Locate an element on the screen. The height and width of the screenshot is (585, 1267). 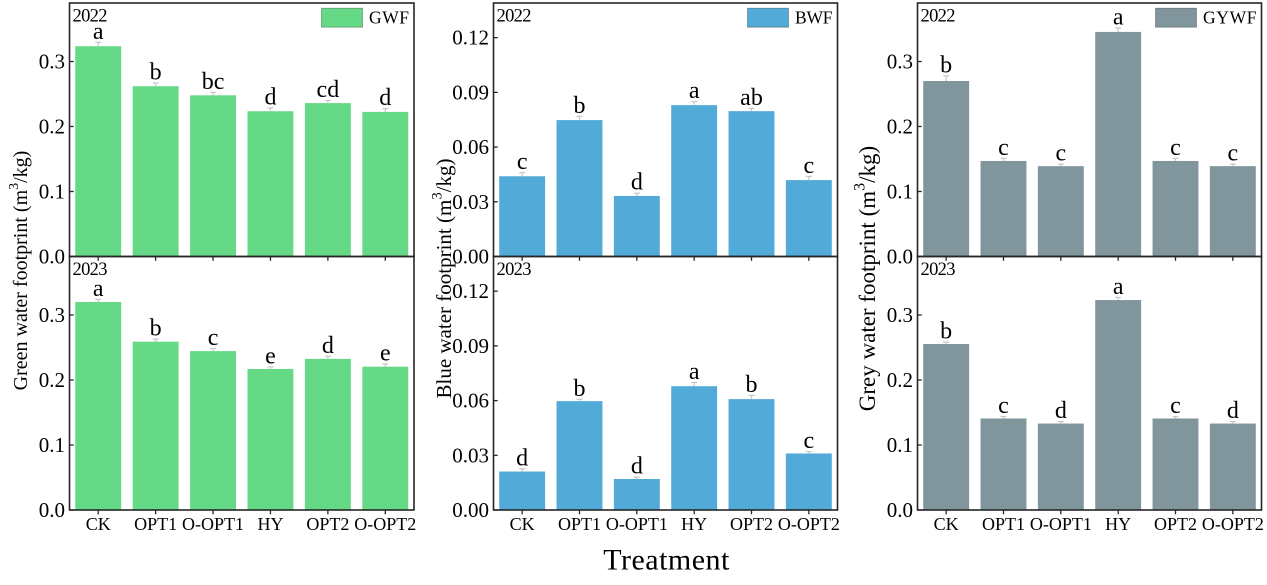
svg-text: ab is located at coordinates (751, 98).